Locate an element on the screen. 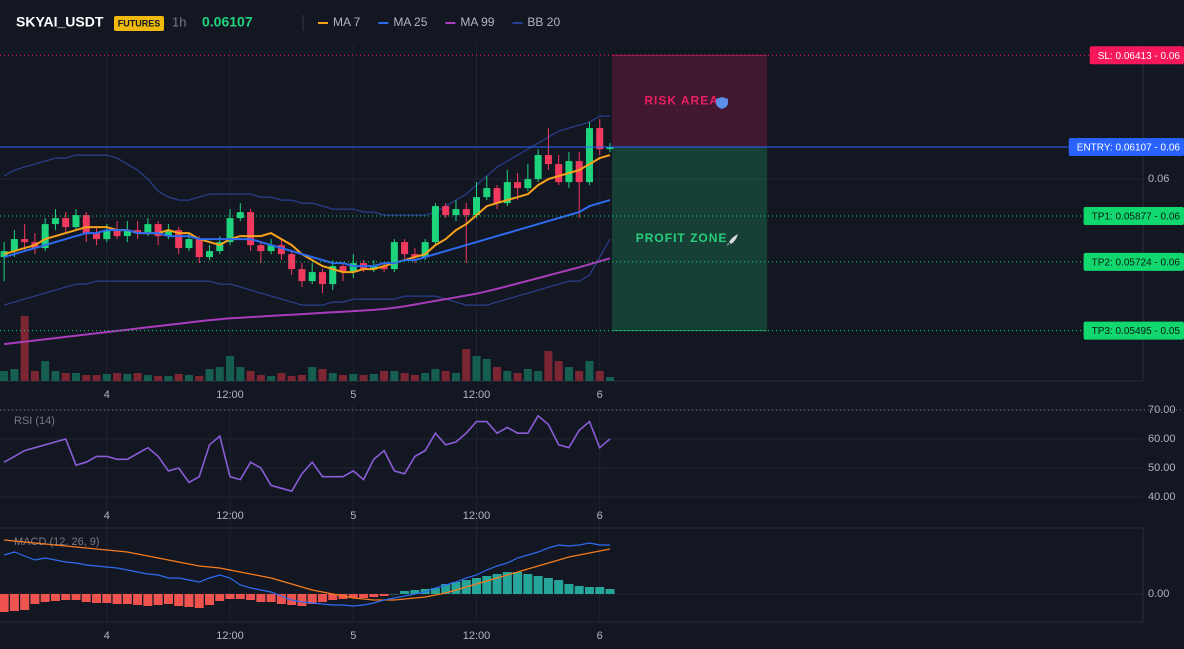 The image size is (1184, 649). legend-label: MA 99 is located at coordinates (477, 22).